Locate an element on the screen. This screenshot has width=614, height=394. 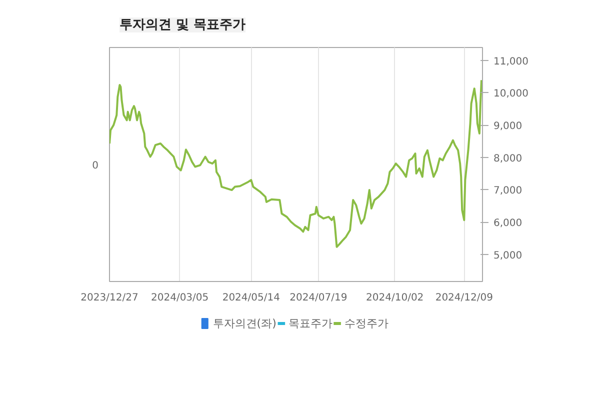
x-tick-label: 2024/05/14 is located at coordinates (251, 298).